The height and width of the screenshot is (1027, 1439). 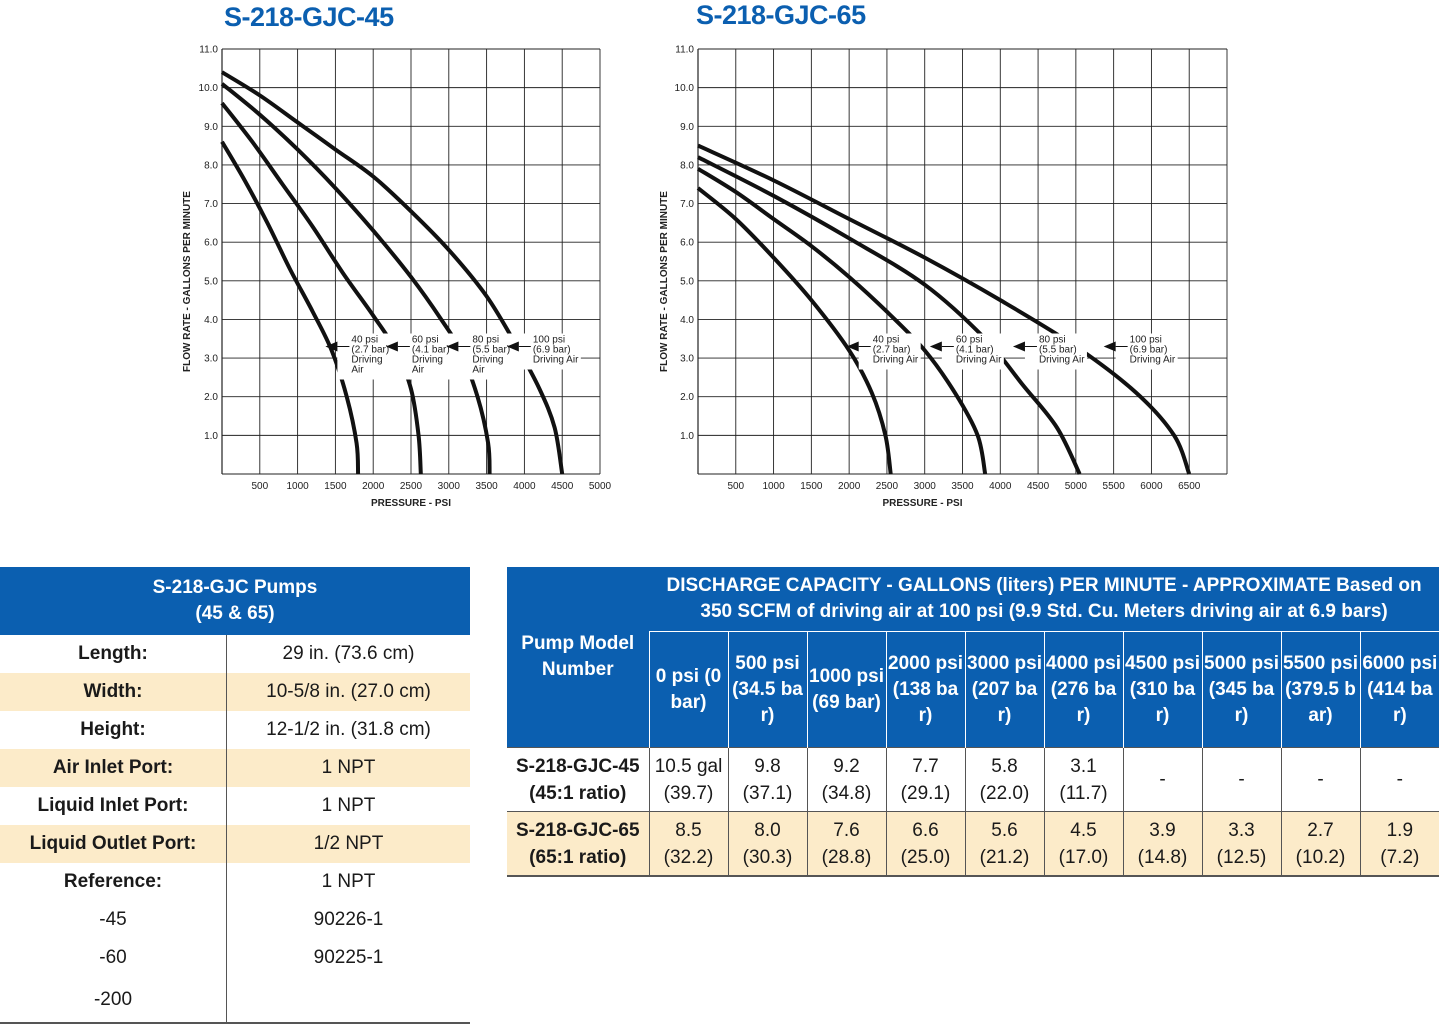 I want to click on pressure-column-header: 5000 psi (345 bar), so click(x=1241, y=689).